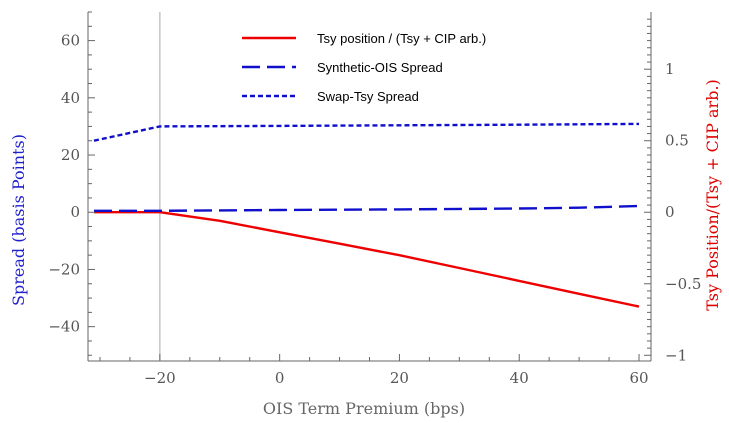 This screenshot has height=423, width=729. What do you see at coordinates (70, 155) in the screenshot?
I see `y-left-tick-label: 20` at bounding box center [70, 155].